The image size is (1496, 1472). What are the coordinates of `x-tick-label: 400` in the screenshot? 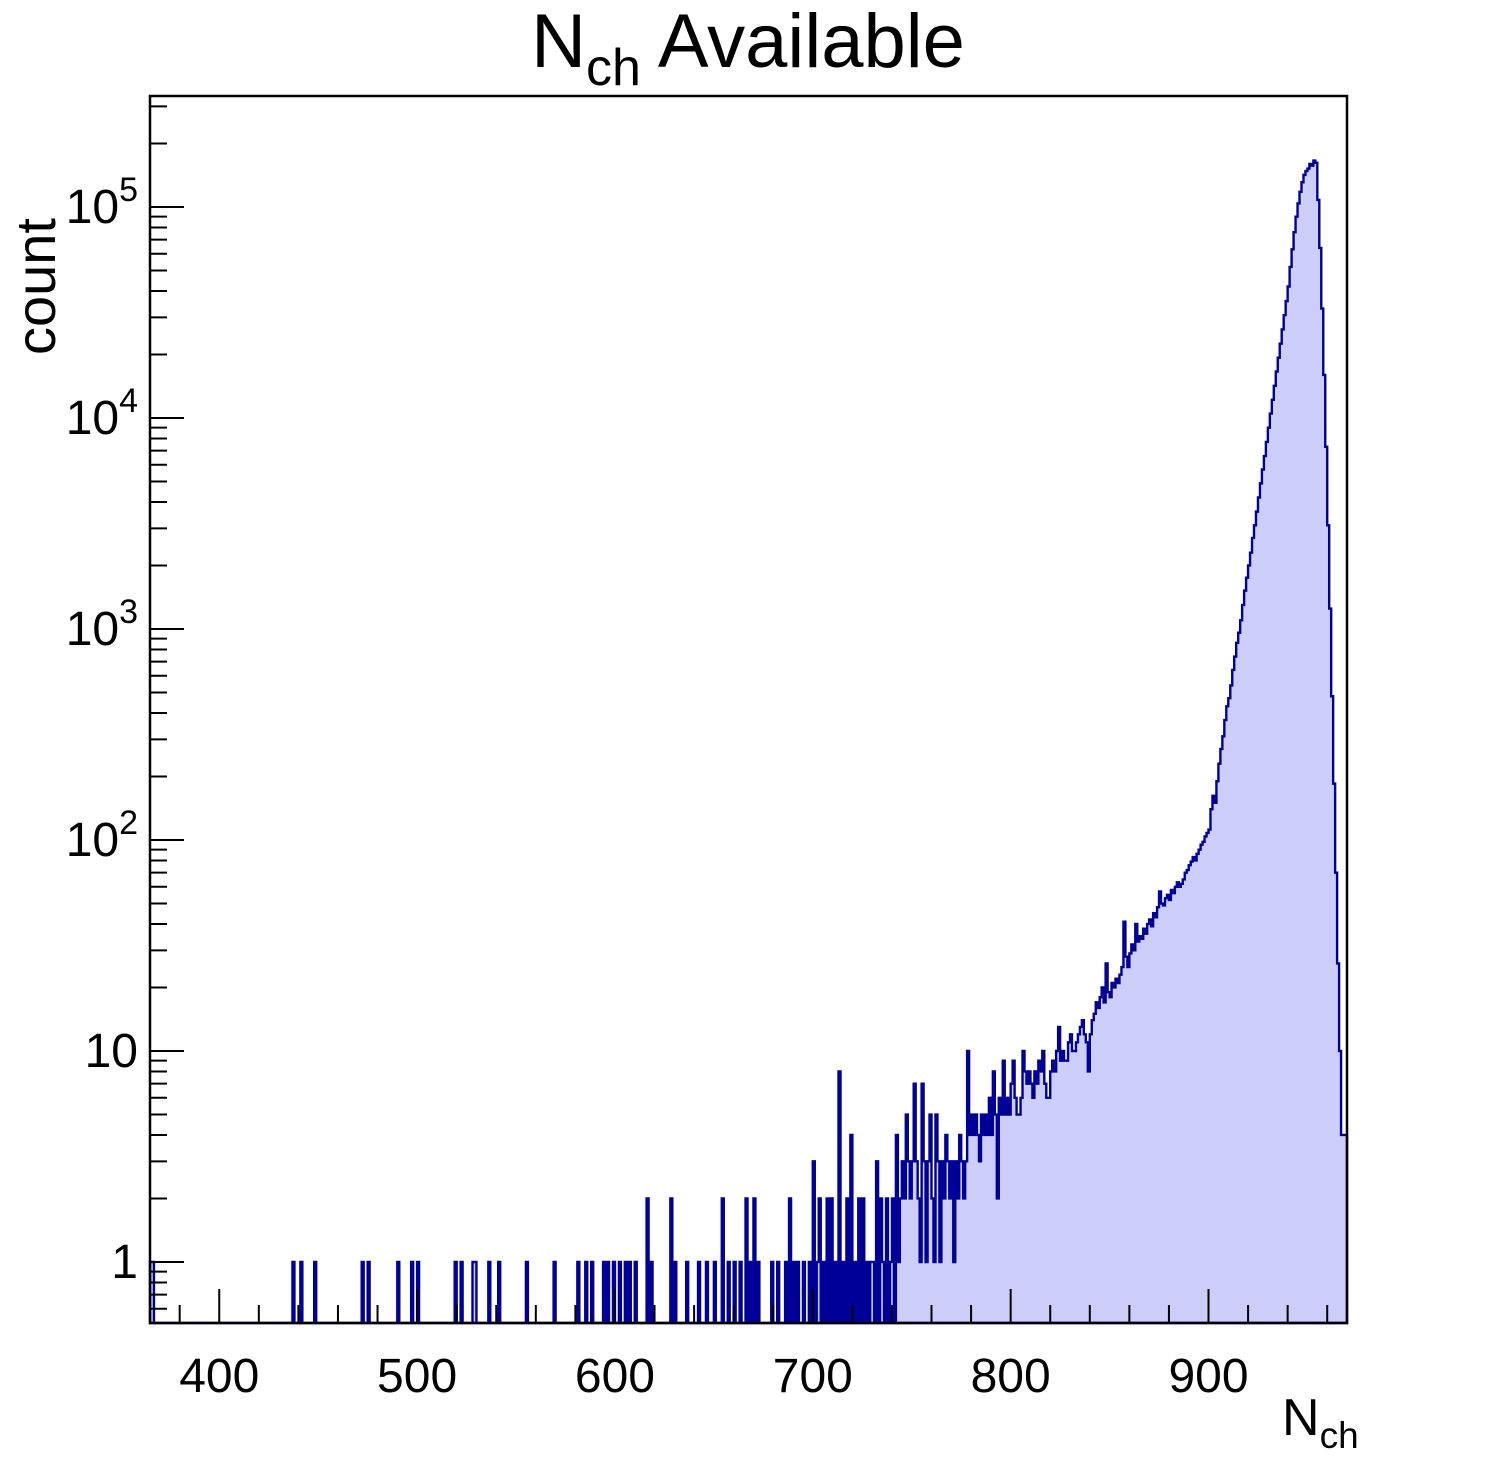 It's located at (219, 1376).